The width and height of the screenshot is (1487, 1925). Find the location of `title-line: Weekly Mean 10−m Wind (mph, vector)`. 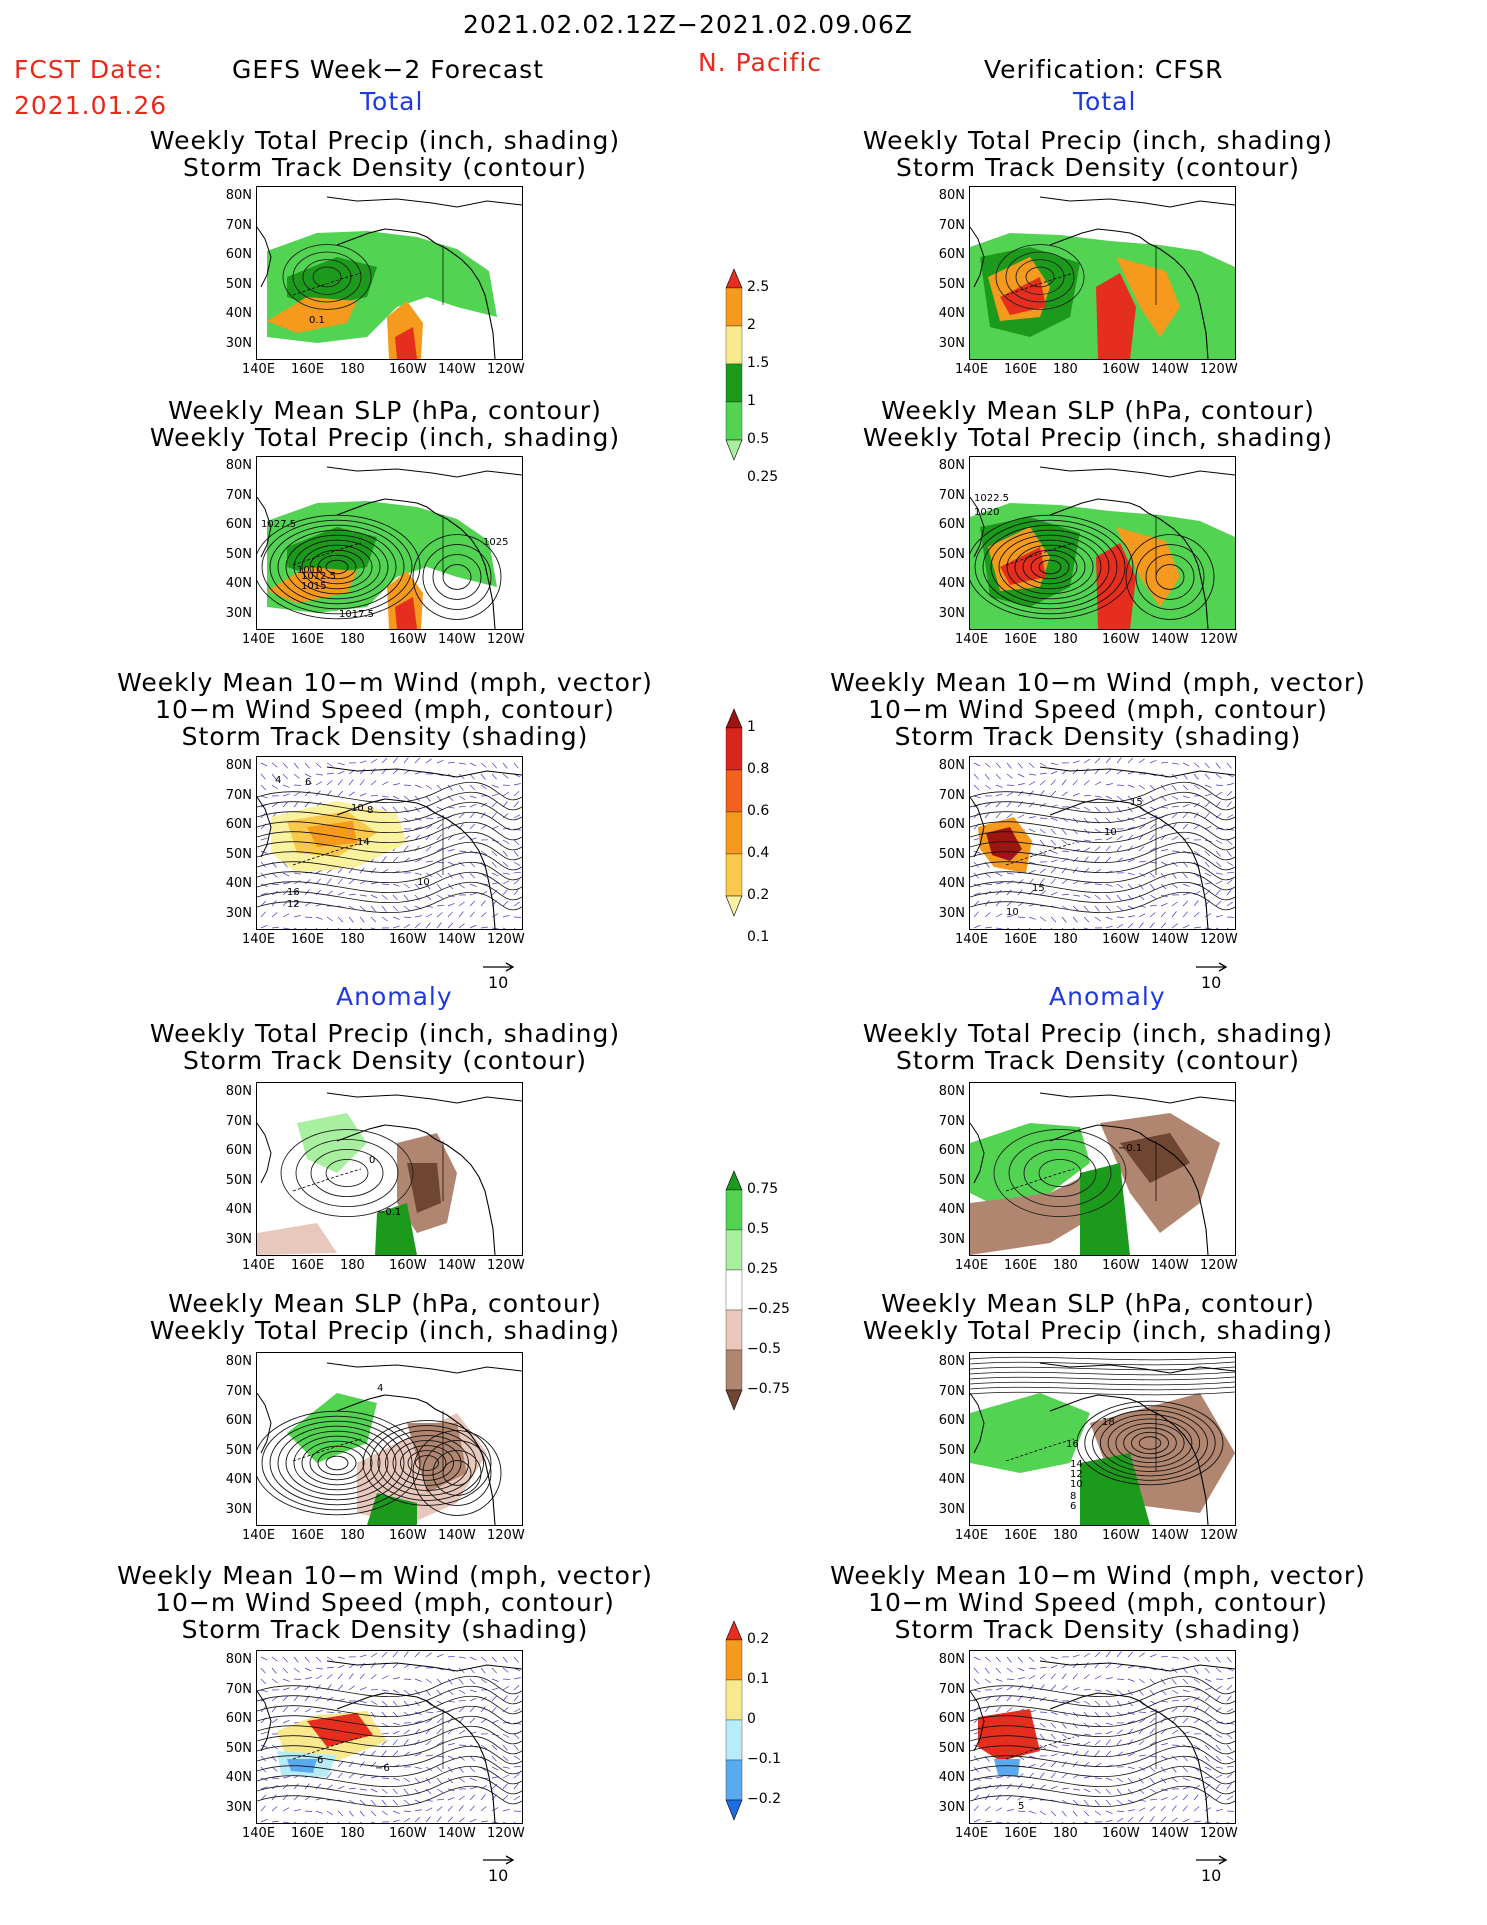

title-line: Weekly Mean 10−m Wind (mph, vector) is located at coordinates (385, 682).